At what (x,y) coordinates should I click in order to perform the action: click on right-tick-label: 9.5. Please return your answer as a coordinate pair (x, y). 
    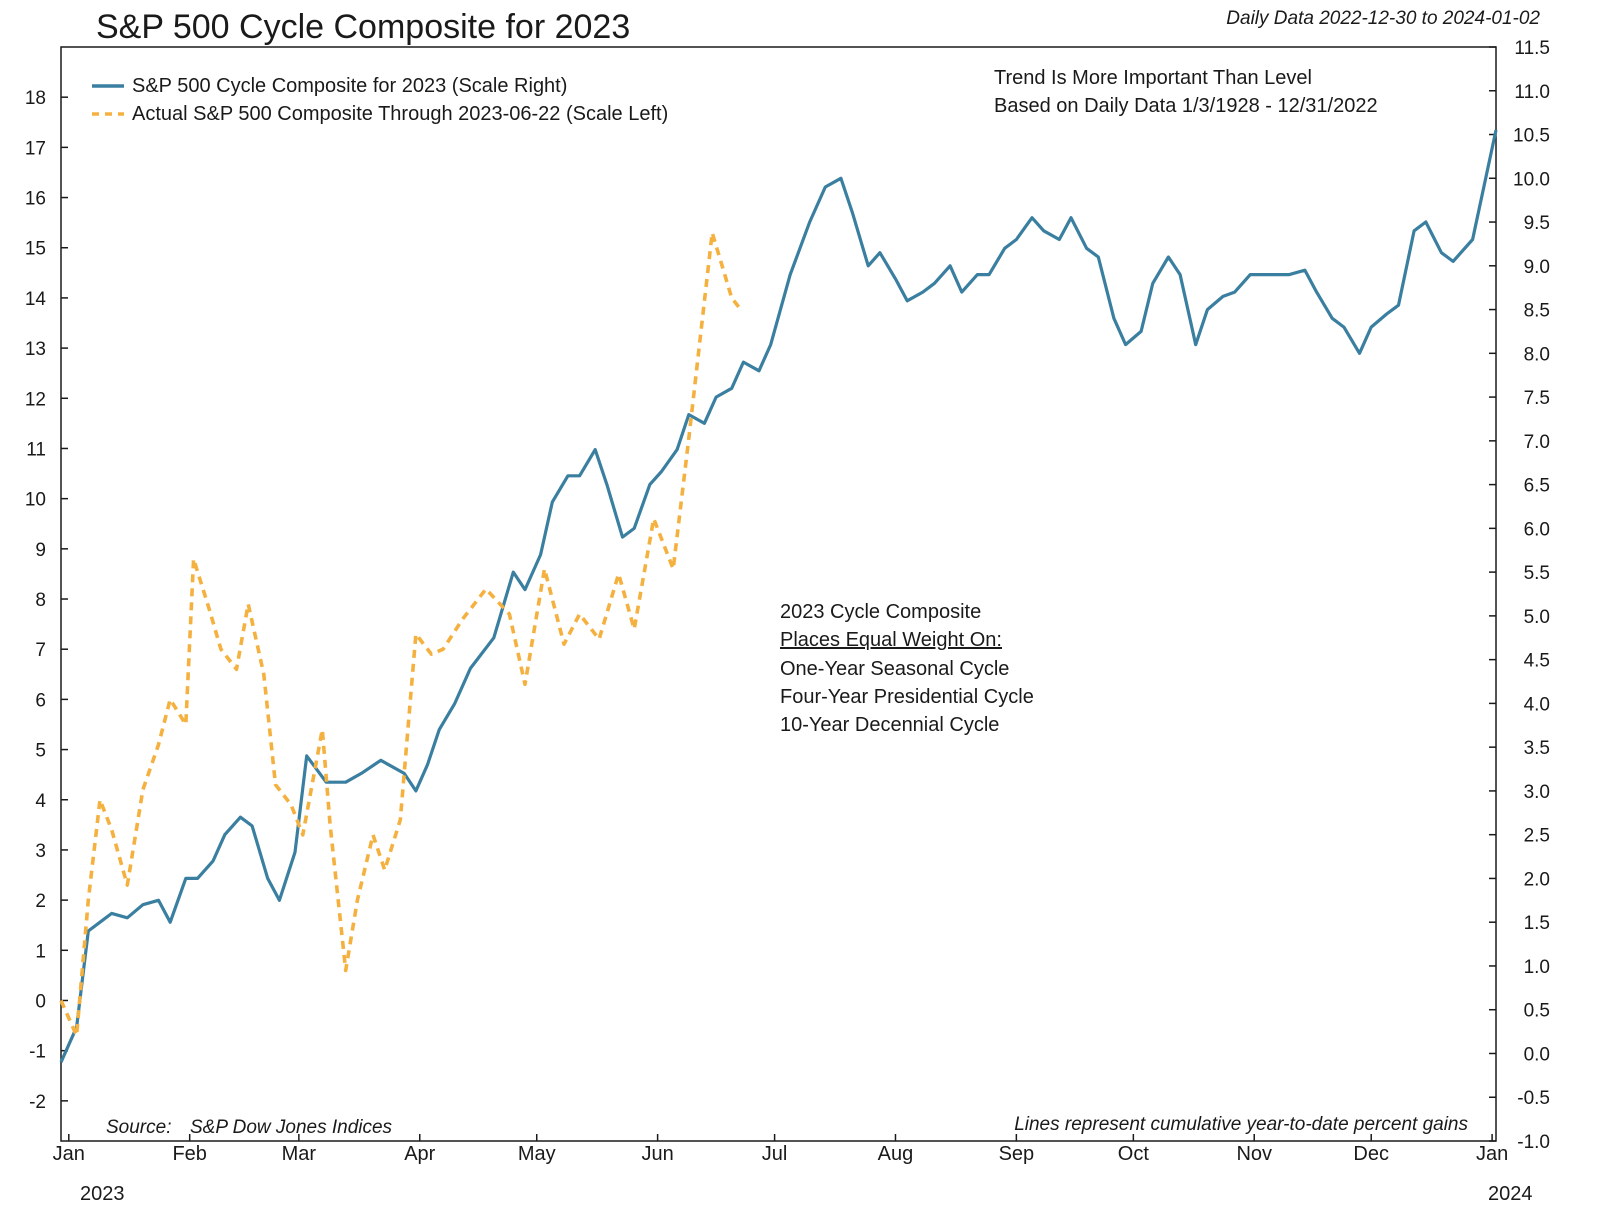
    Looking at the image, I should click on (1537, 223).